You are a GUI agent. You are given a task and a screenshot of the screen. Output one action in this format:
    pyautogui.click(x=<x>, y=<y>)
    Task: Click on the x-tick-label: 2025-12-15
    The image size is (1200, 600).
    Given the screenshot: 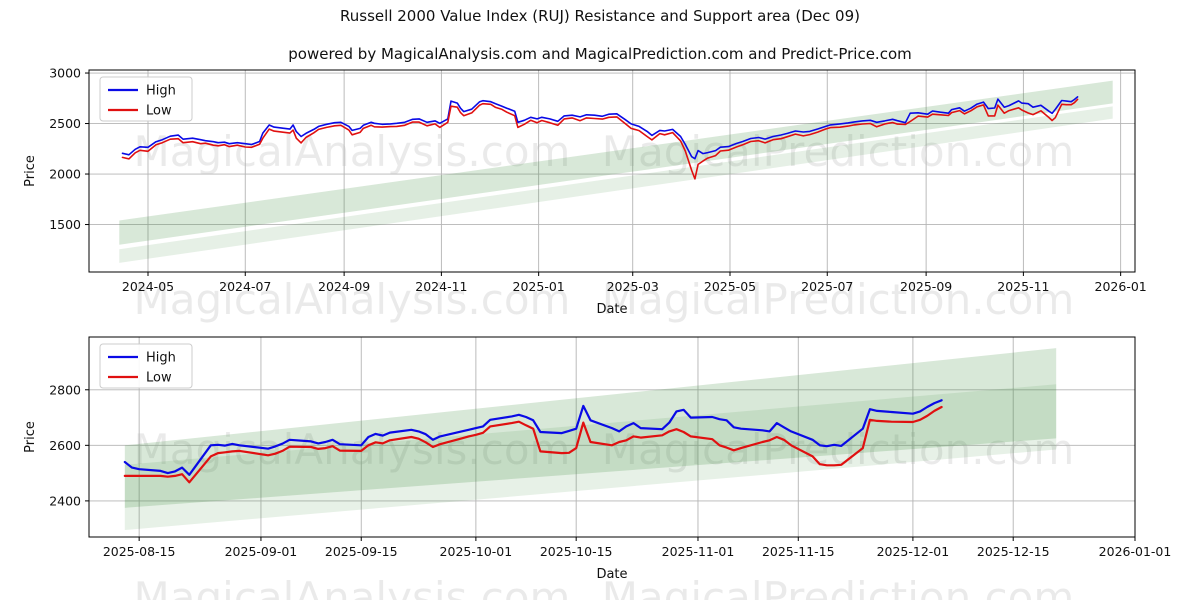 What is the action you would take?
    pyautogui.click(x=1013, y=551)
    